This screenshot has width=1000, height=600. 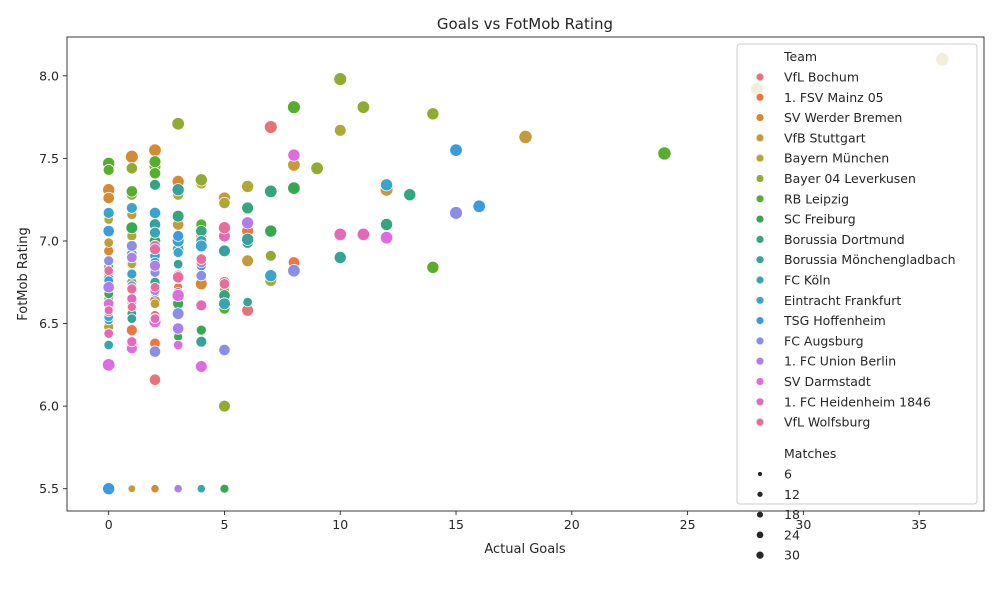 I want to click on legend-team-label: Bayern München, so click(x=836, y=158).